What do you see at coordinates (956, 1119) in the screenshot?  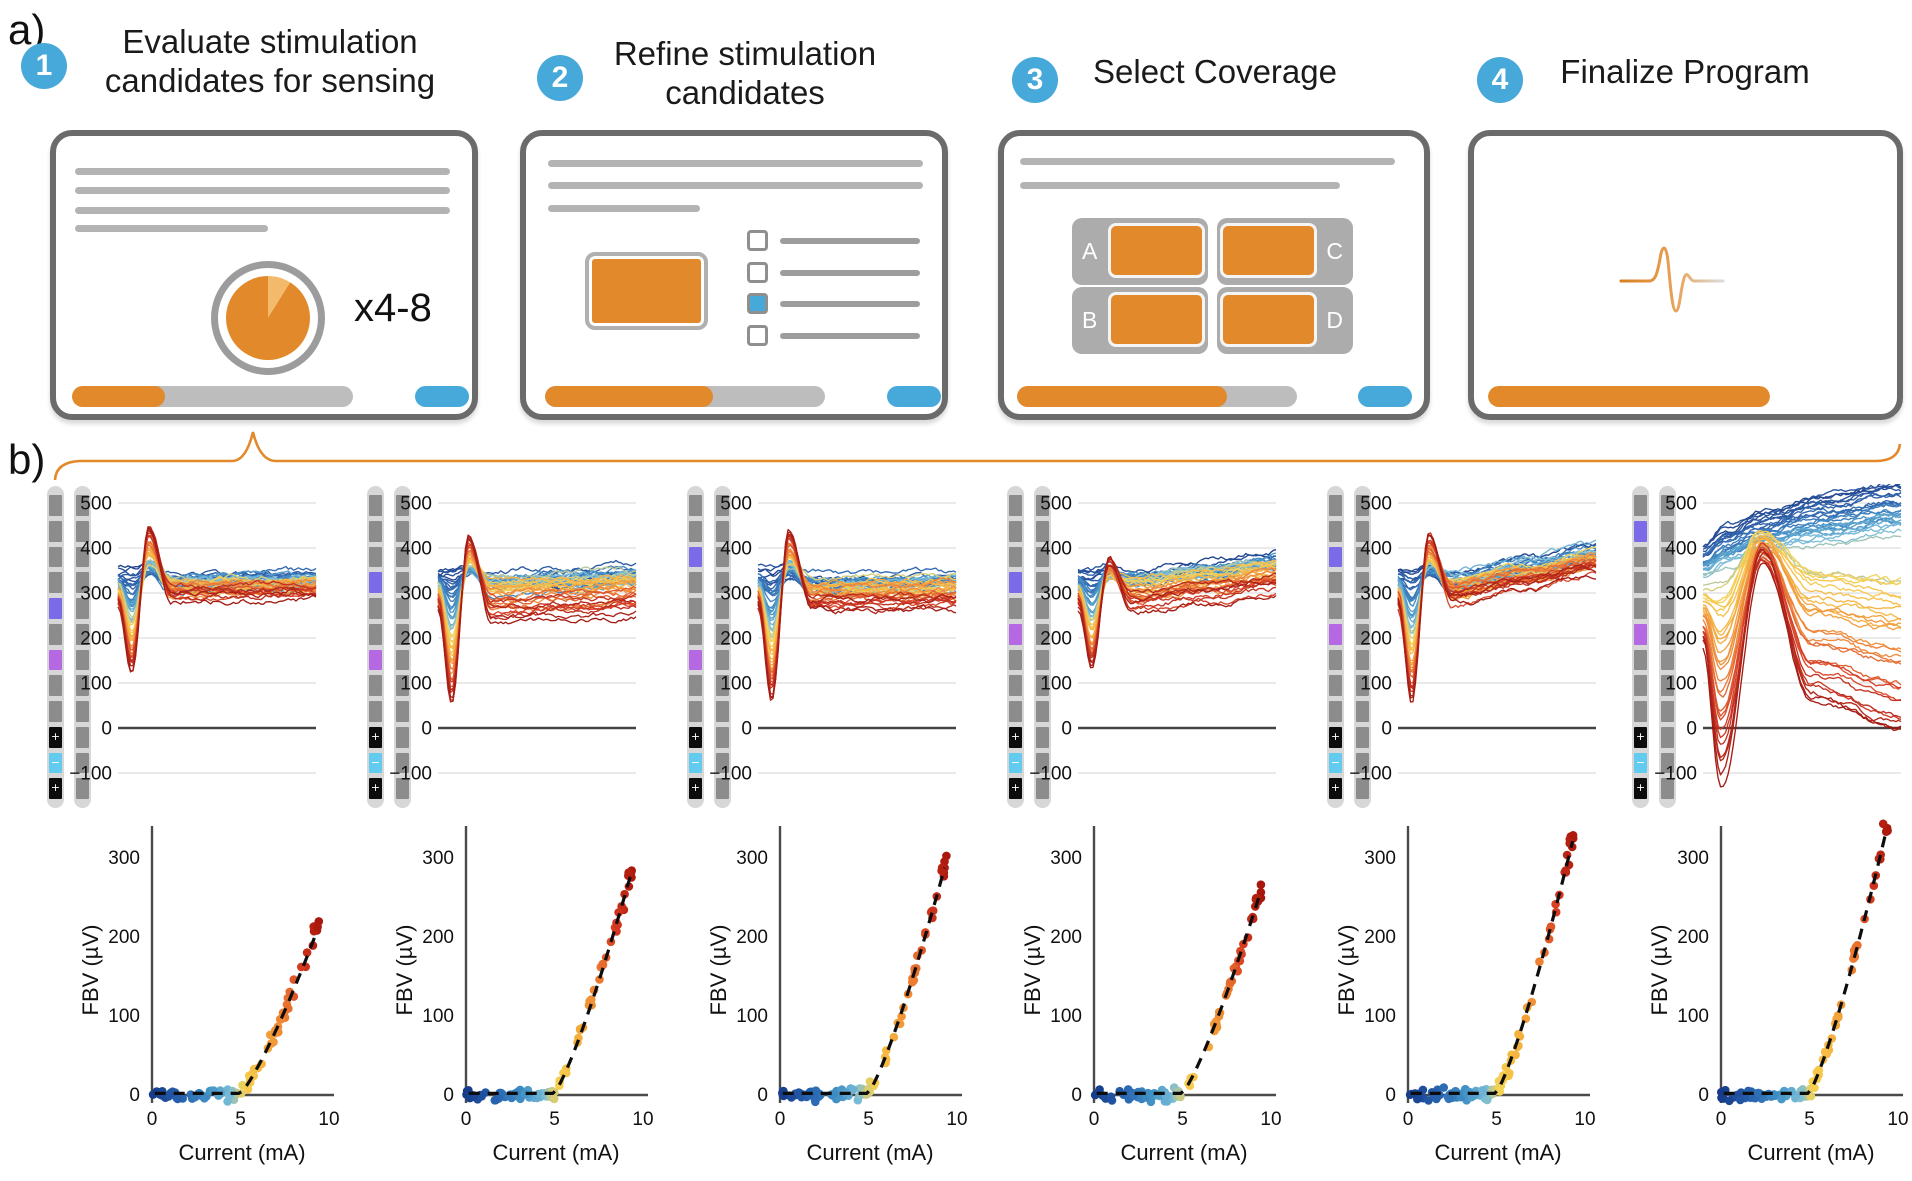 I see `svg-text: 10` at bounding box center [956, 1119].